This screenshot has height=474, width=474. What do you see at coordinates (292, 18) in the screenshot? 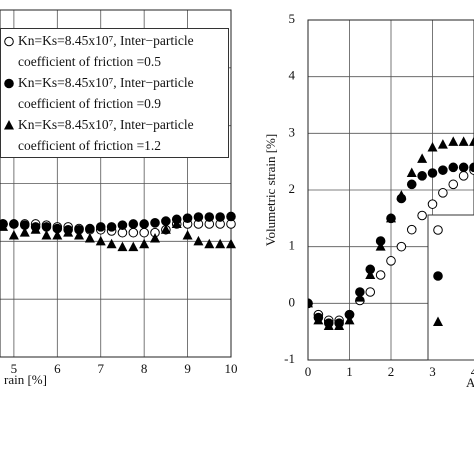
I see `y-tick-label: 5` at bounding box center [292, 18].